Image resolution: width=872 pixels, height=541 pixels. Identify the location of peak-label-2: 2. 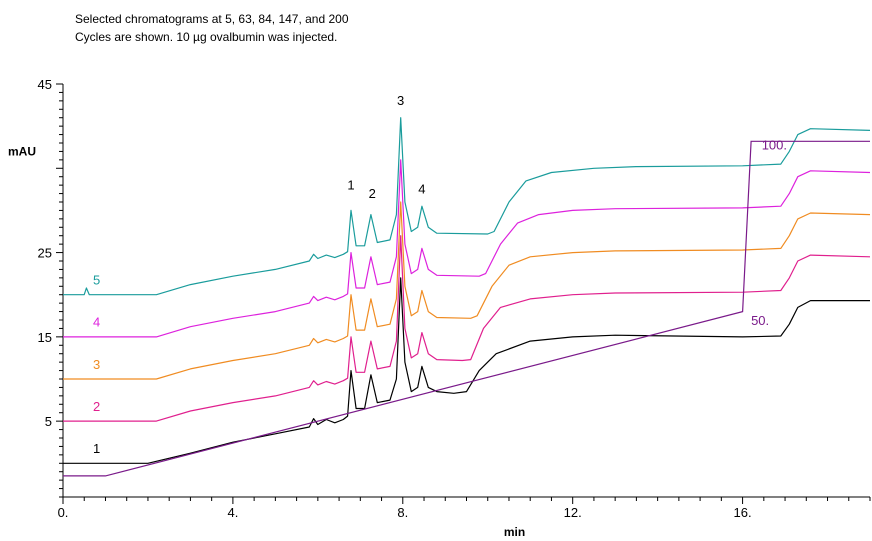
(372, 193).